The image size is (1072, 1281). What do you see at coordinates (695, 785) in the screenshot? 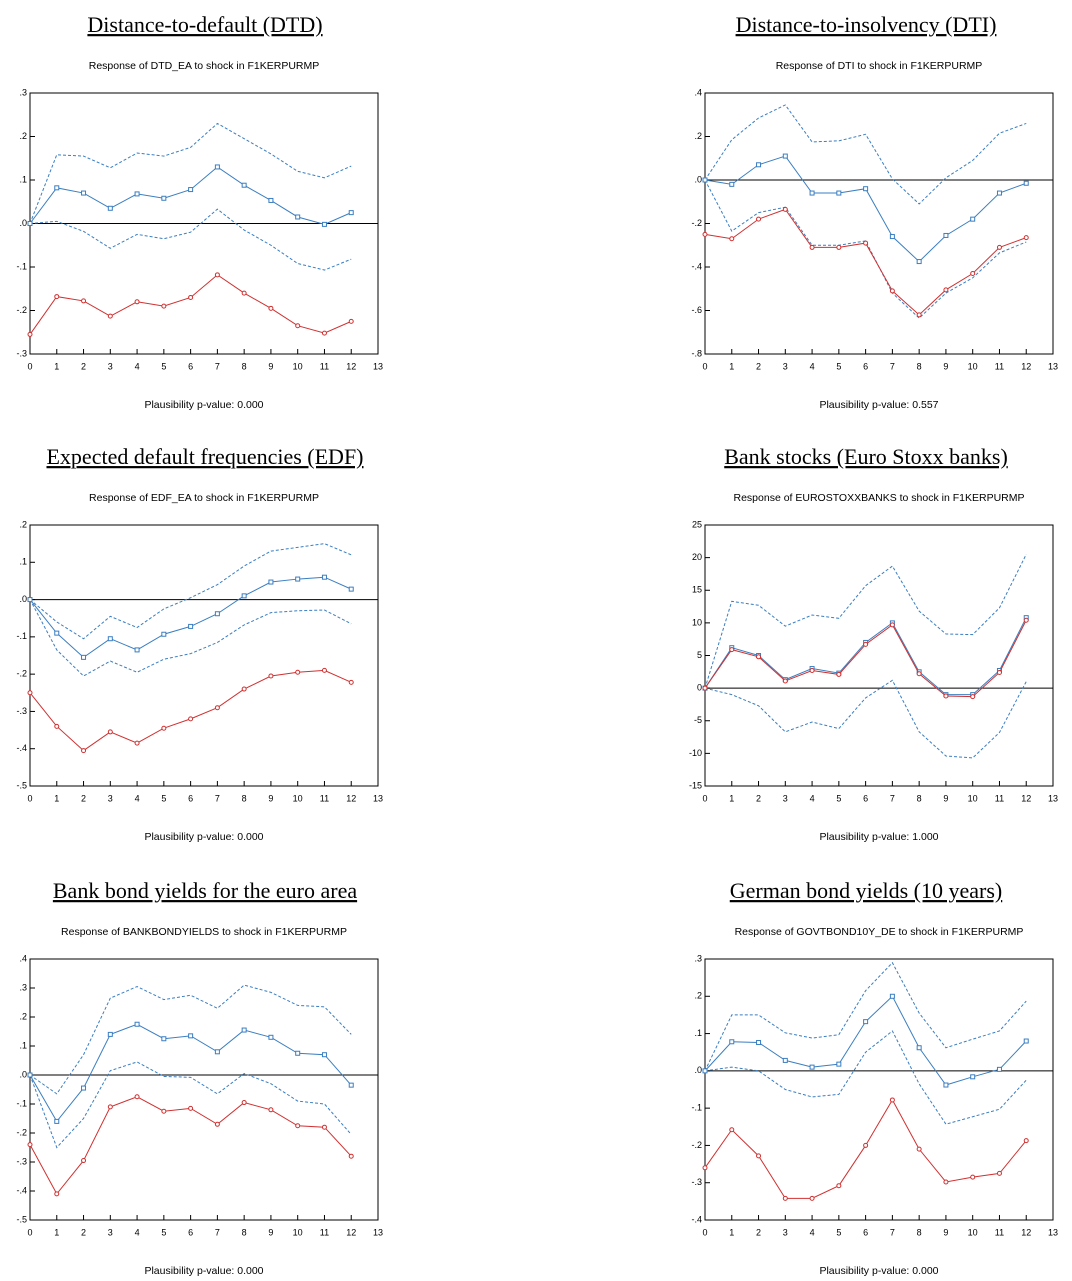
I see `y-tick-label: -15` at bounding box center [695, 785].